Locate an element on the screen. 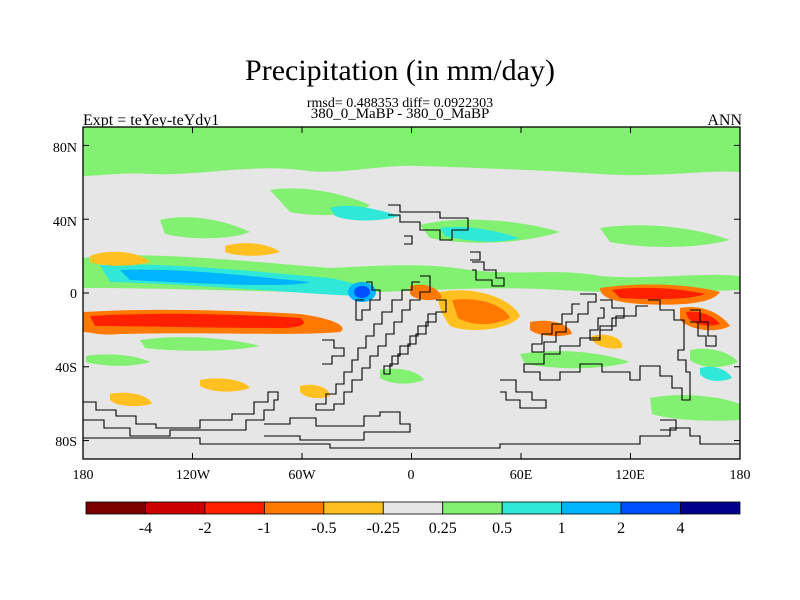  coastline-antarctica-east is located at coordinates (411, 438).